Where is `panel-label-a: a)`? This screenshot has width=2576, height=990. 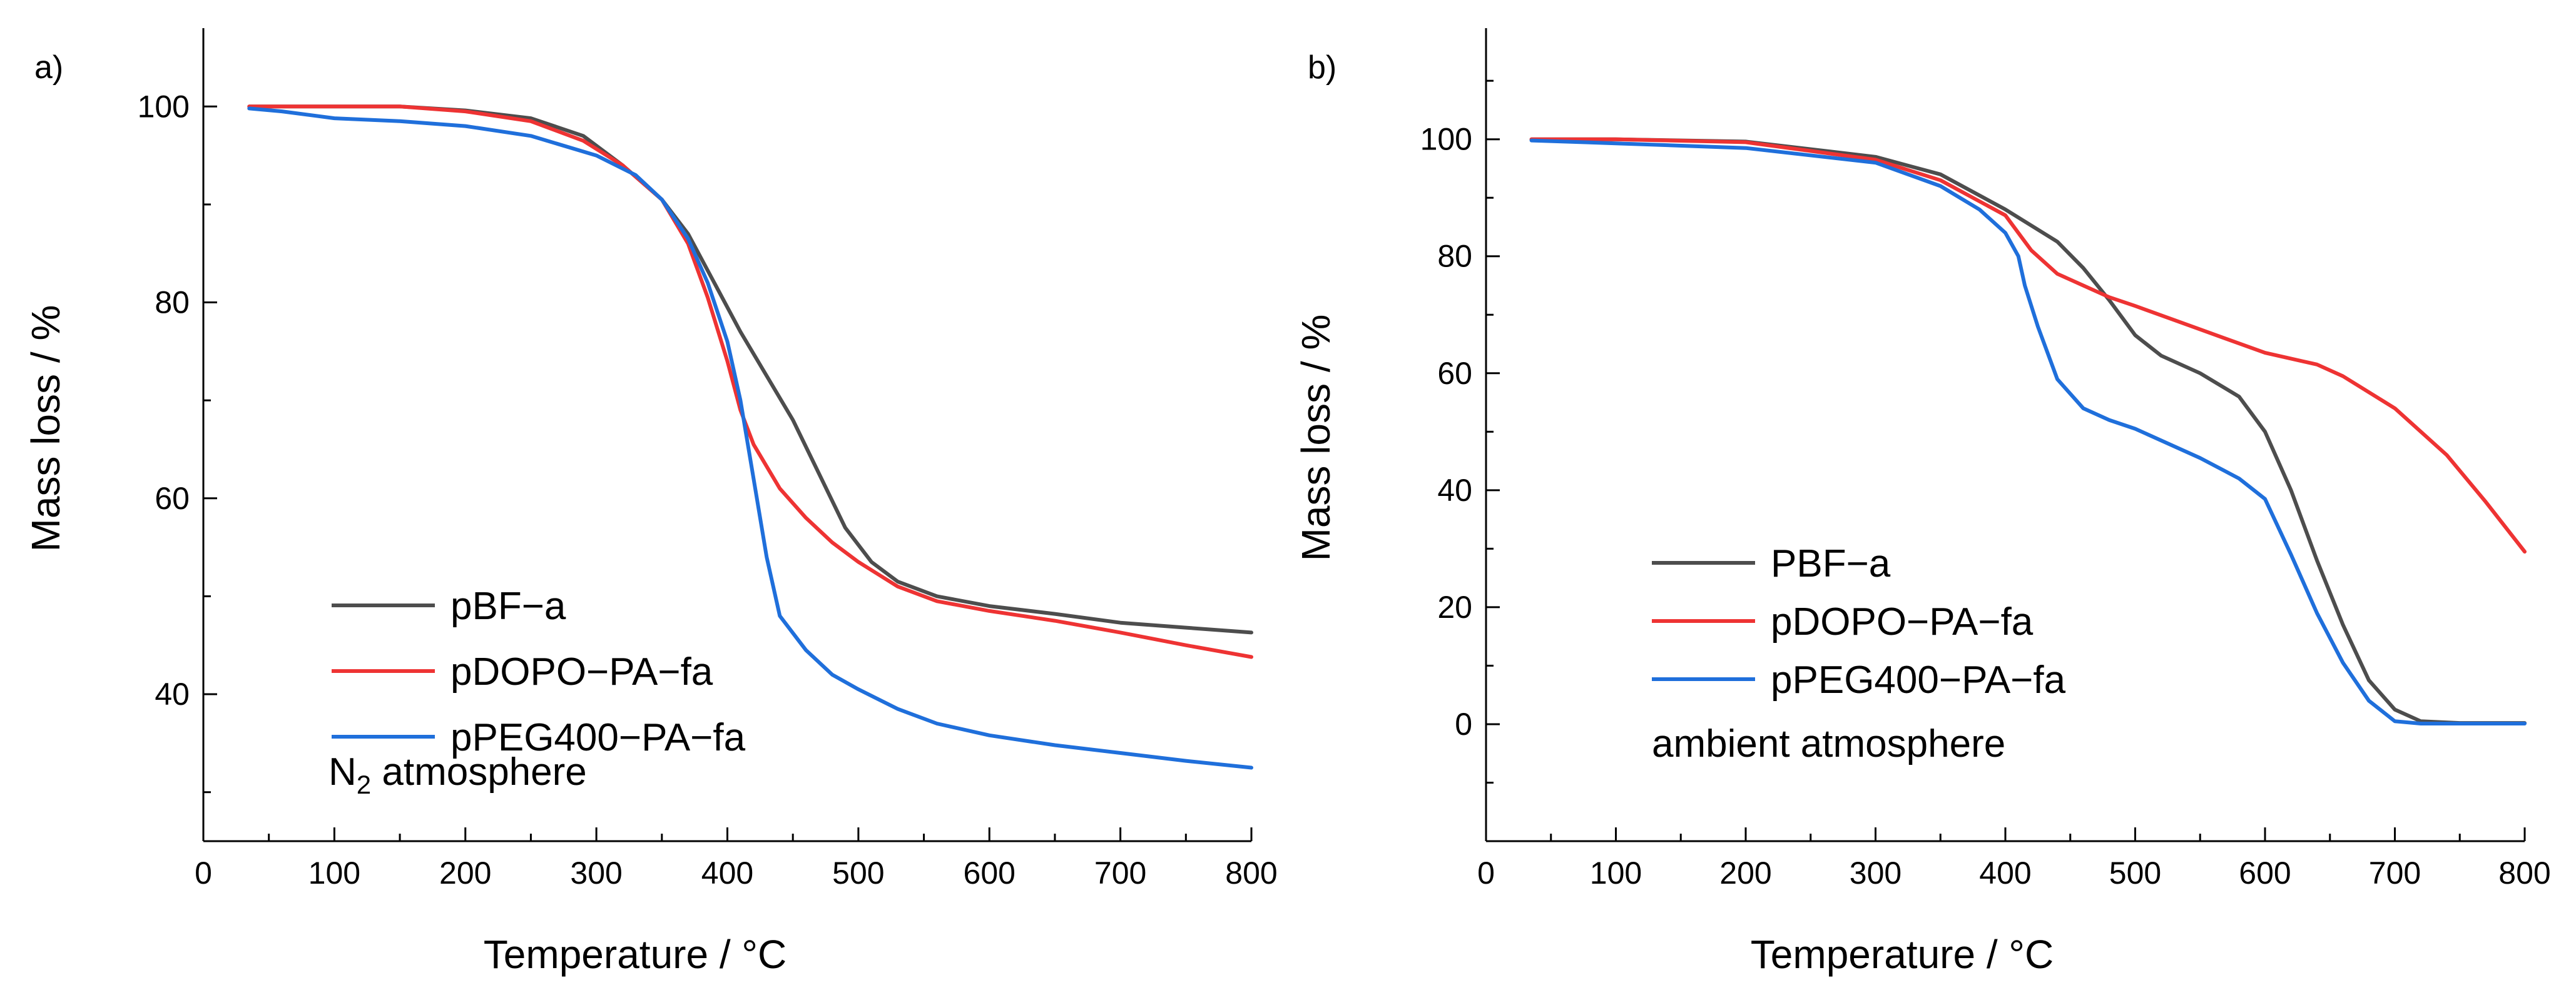
panel-label-a: a) is located at coordinates (48, 68).